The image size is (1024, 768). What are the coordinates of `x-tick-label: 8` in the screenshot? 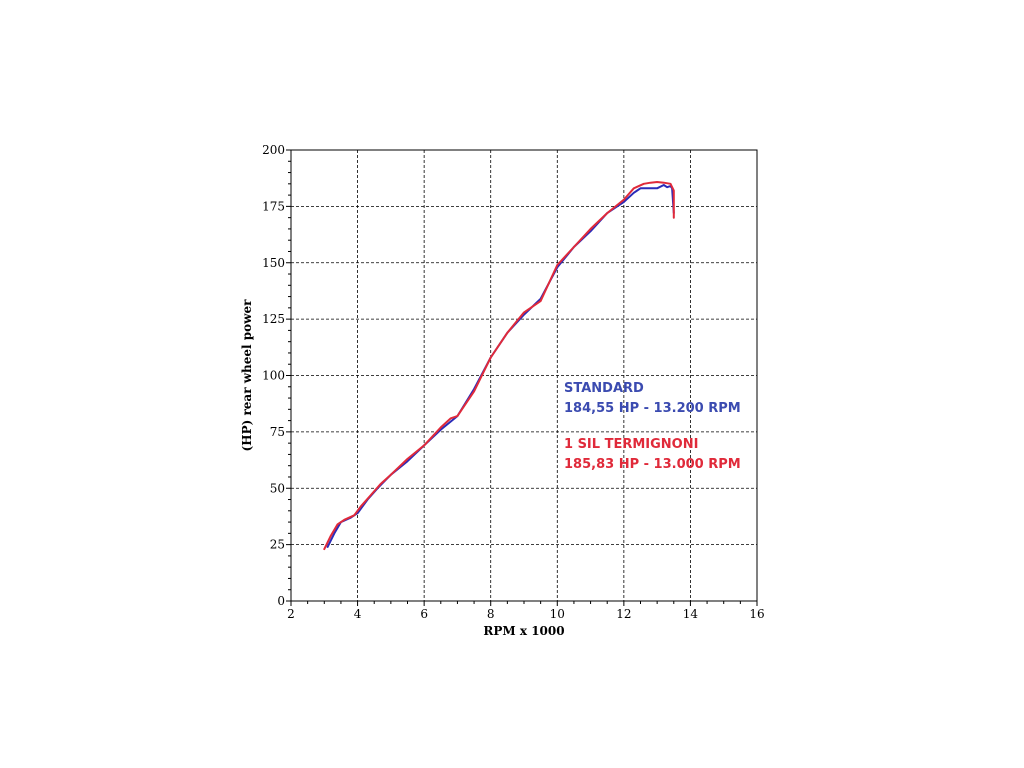 It's located at (491, 614).